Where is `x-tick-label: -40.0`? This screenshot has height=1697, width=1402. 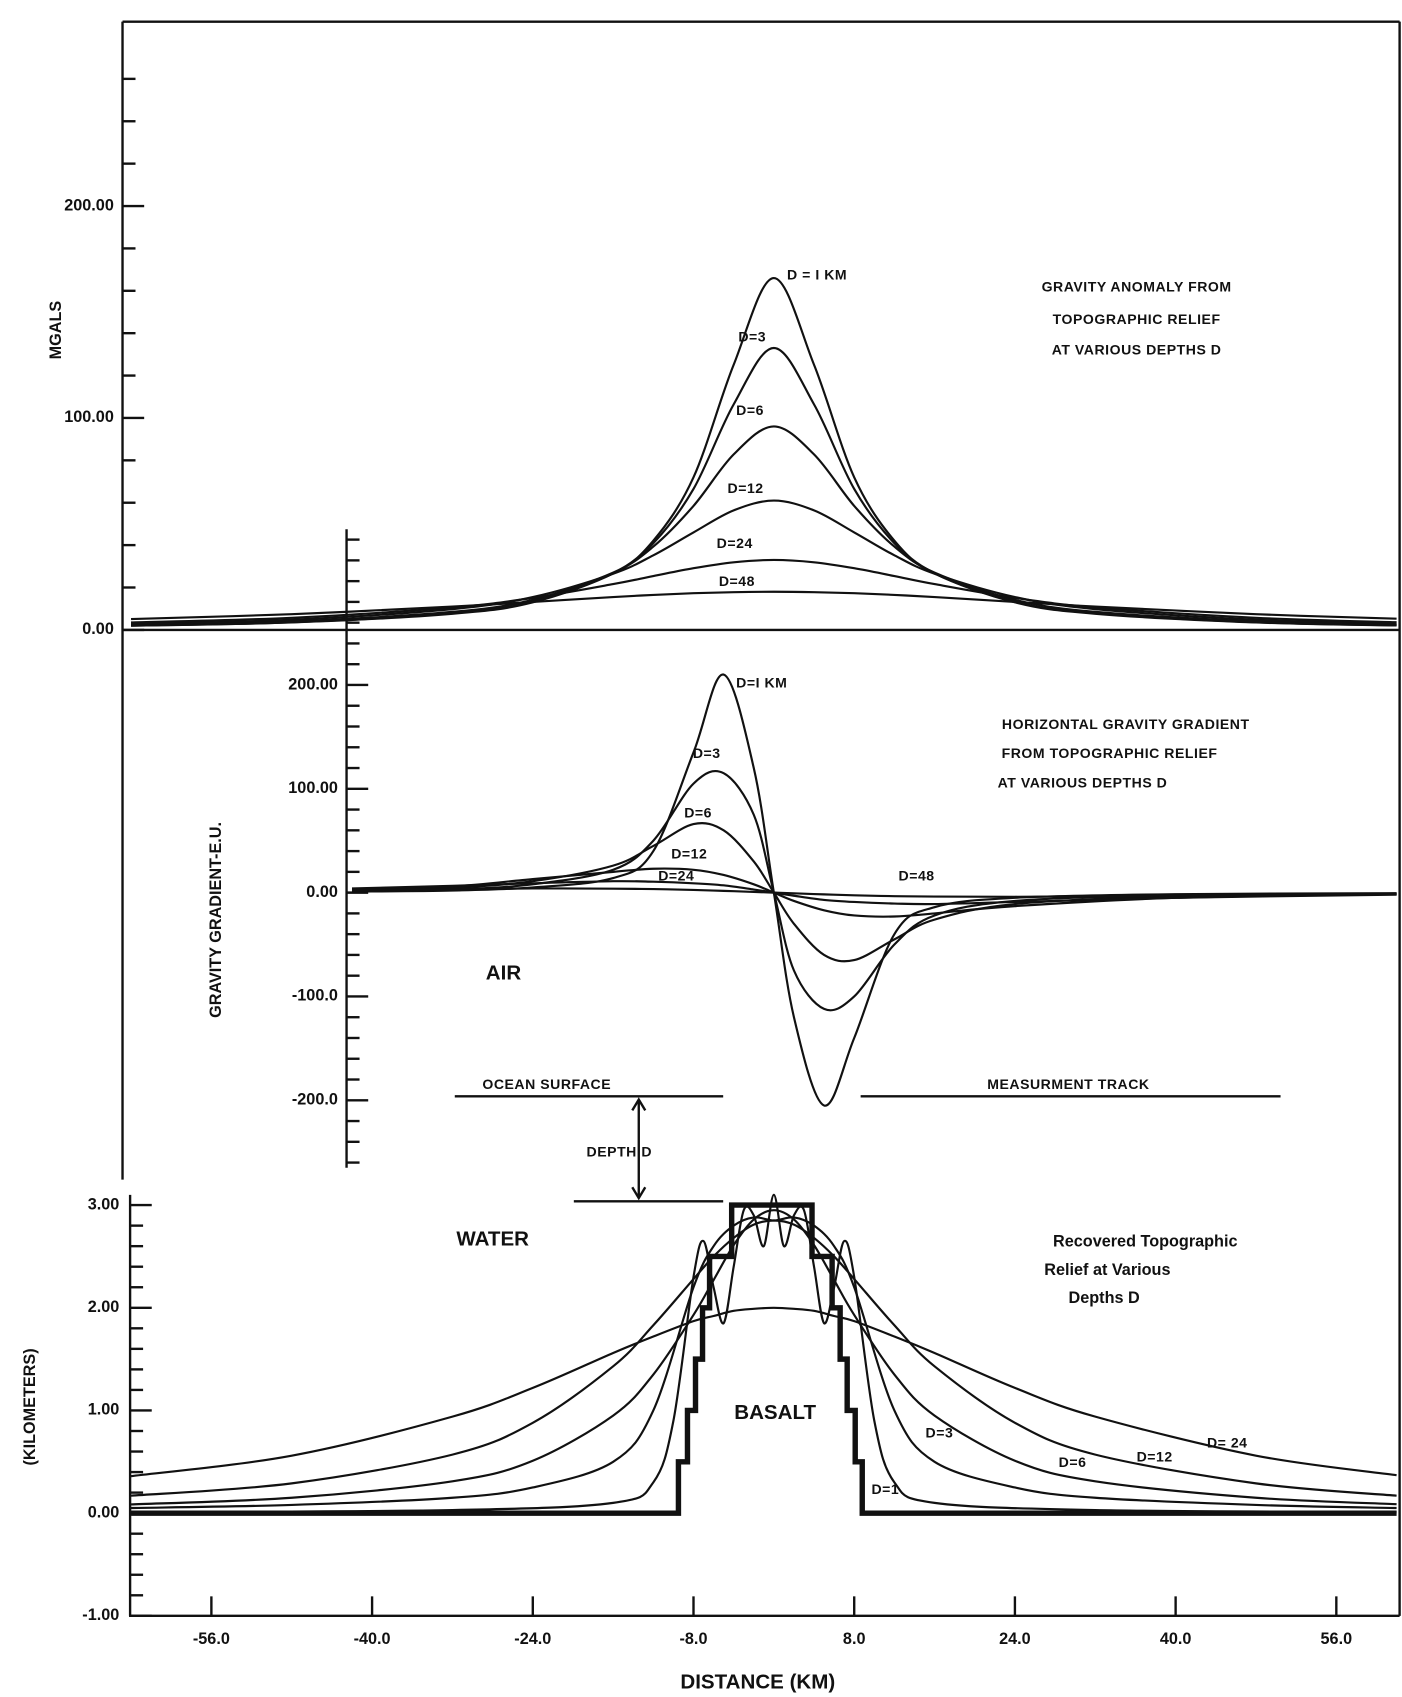
x-tick-label: -40.0 is located at coordinates (372, 1639).